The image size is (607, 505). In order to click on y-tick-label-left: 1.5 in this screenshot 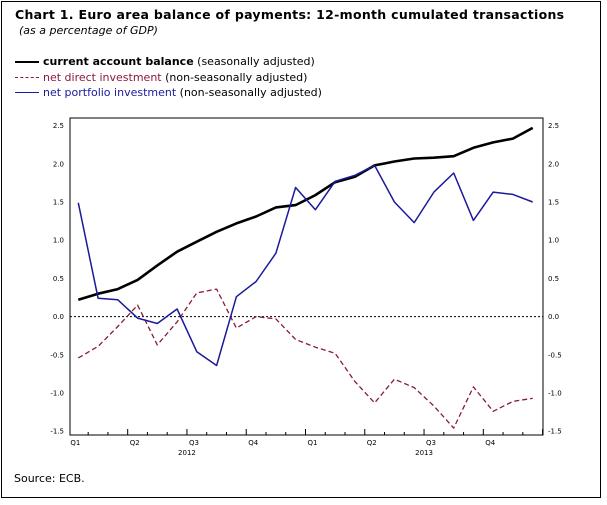, I will do `click(58, 203)`.